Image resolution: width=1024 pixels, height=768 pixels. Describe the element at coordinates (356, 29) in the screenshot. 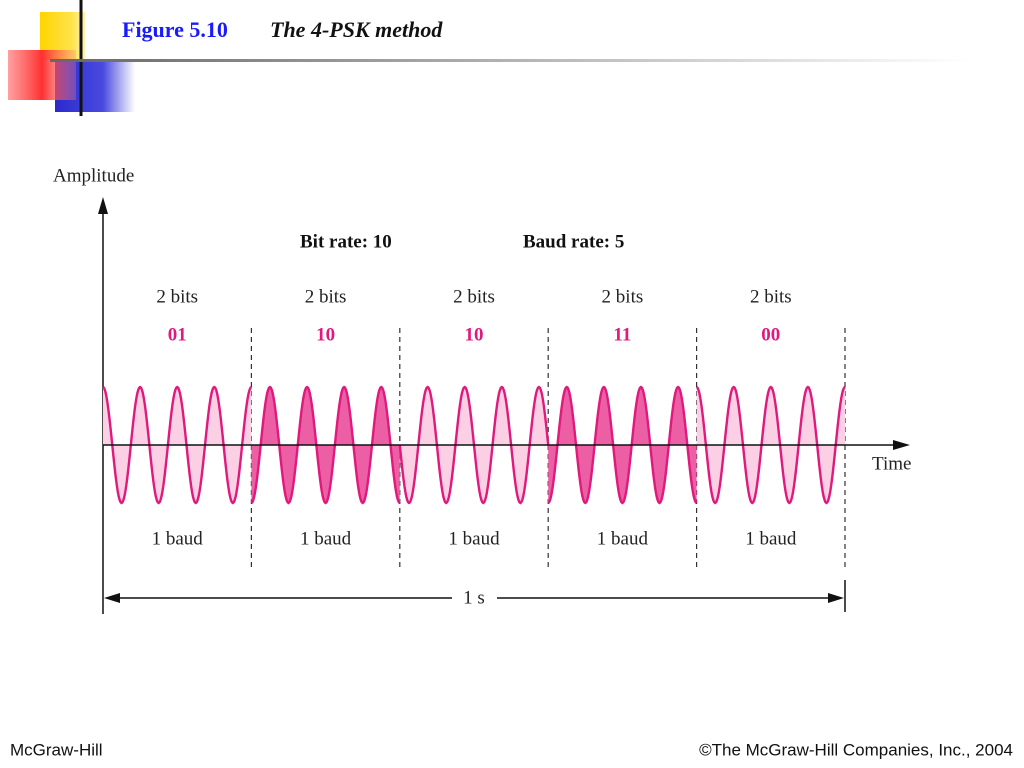

I see `figure-title: The 4-PSK method` at that location.